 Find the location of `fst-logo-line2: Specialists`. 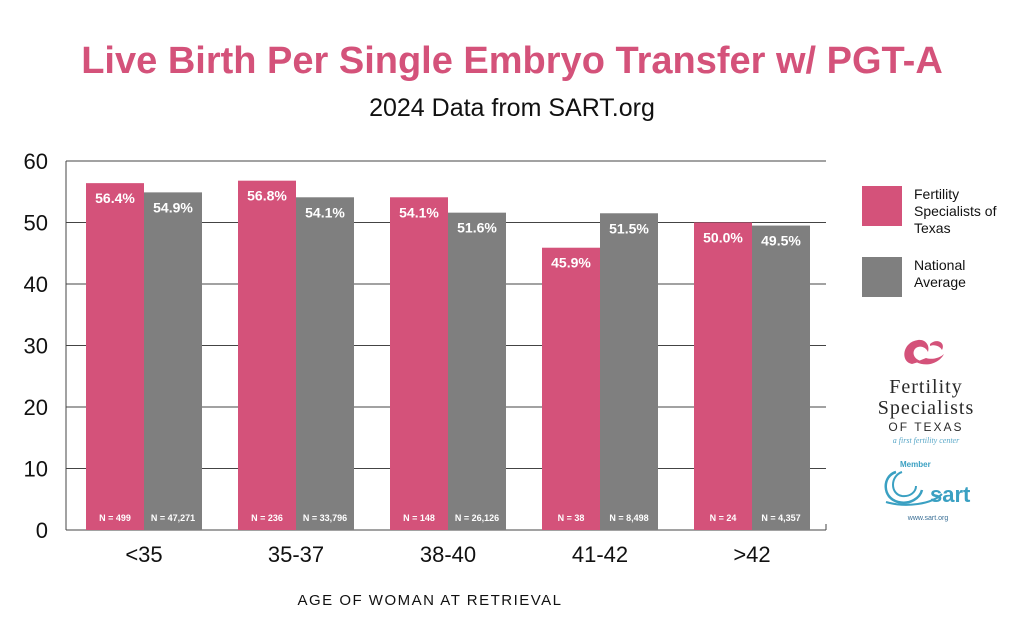

fst-logo-line2: Specialists is located at coordinates (926, 408).